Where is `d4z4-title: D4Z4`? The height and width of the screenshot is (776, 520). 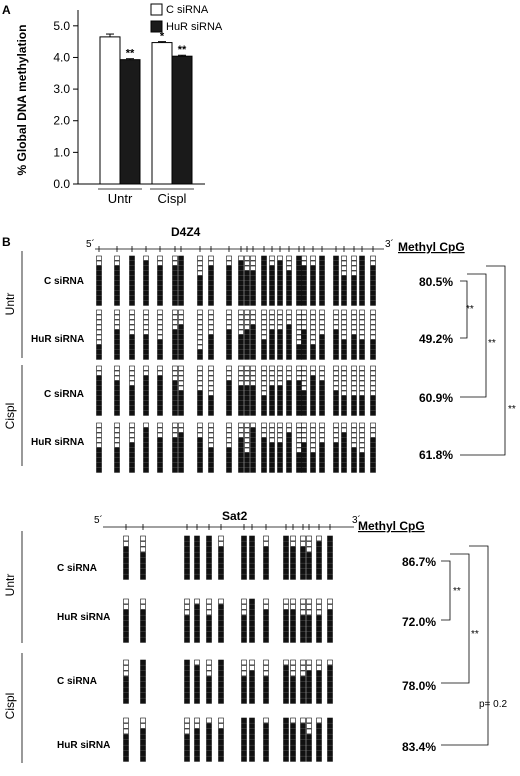
d4z4-title: D4Z4 is located at coordinates (186, 232).